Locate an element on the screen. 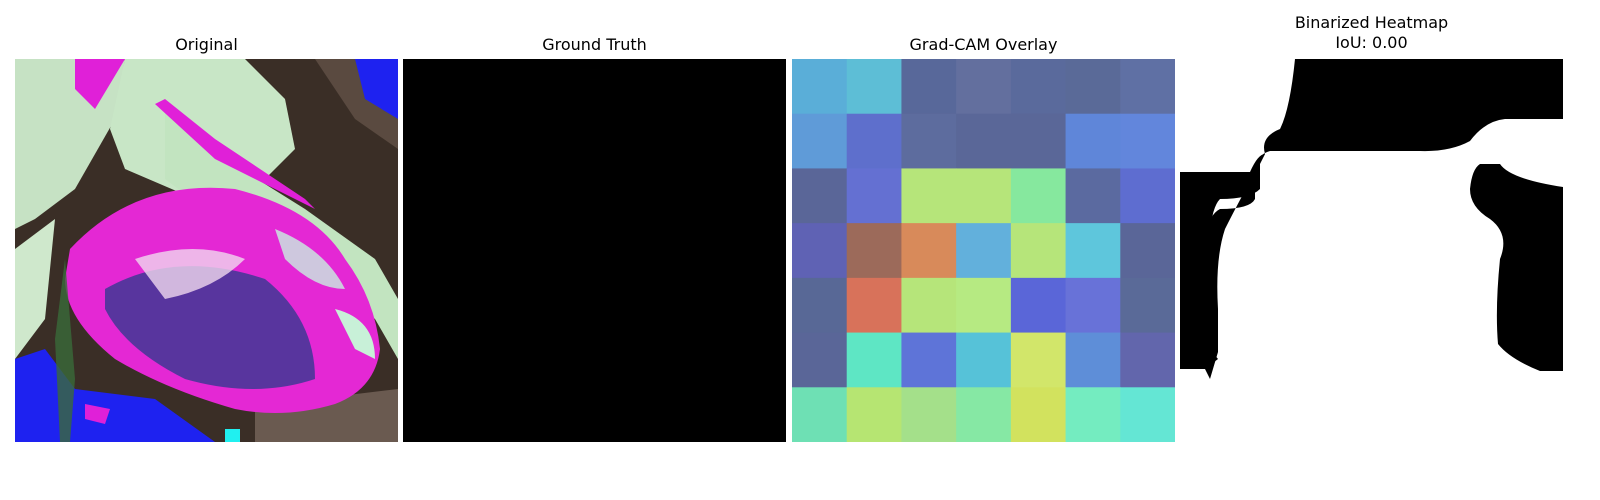  panel-title-binarized: Binarized Heatmap IoU: 0.00 is located at coordinates (1371, 32).